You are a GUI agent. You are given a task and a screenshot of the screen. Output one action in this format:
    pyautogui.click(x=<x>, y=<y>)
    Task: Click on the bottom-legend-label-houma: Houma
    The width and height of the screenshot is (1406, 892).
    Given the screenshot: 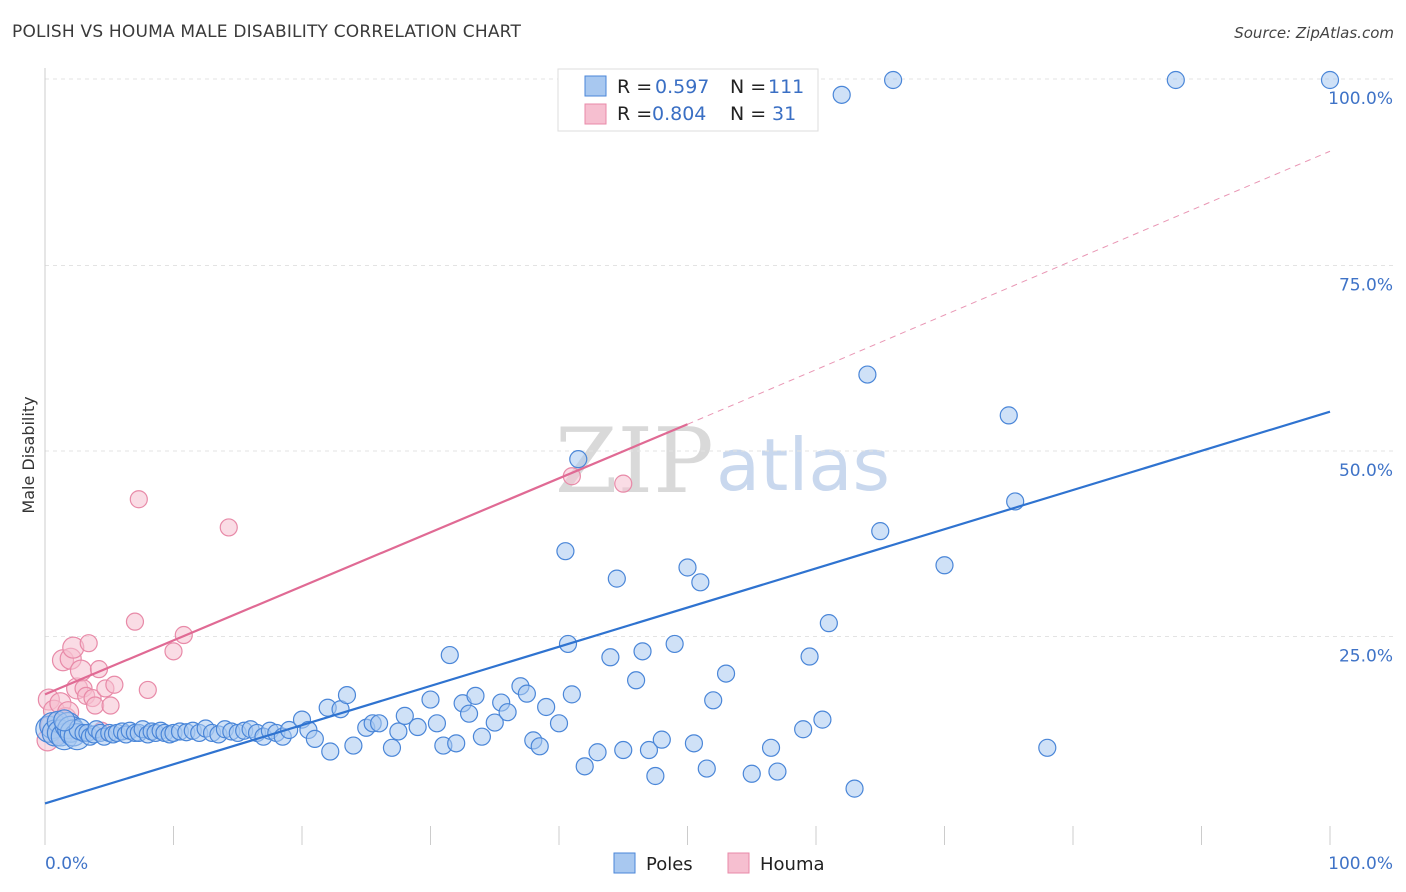 What is the action you would take?
    pyautogui.click(x=792, y=864)
    